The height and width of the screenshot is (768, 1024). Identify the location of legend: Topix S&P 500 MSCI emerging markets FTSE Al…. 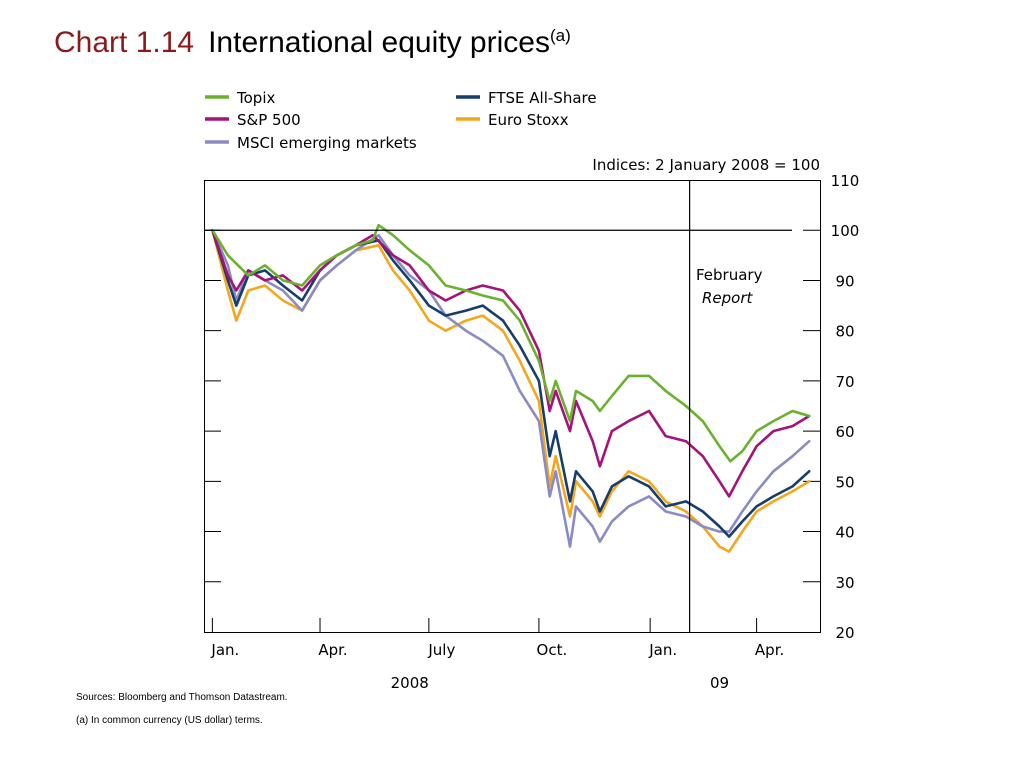
(401, 120).